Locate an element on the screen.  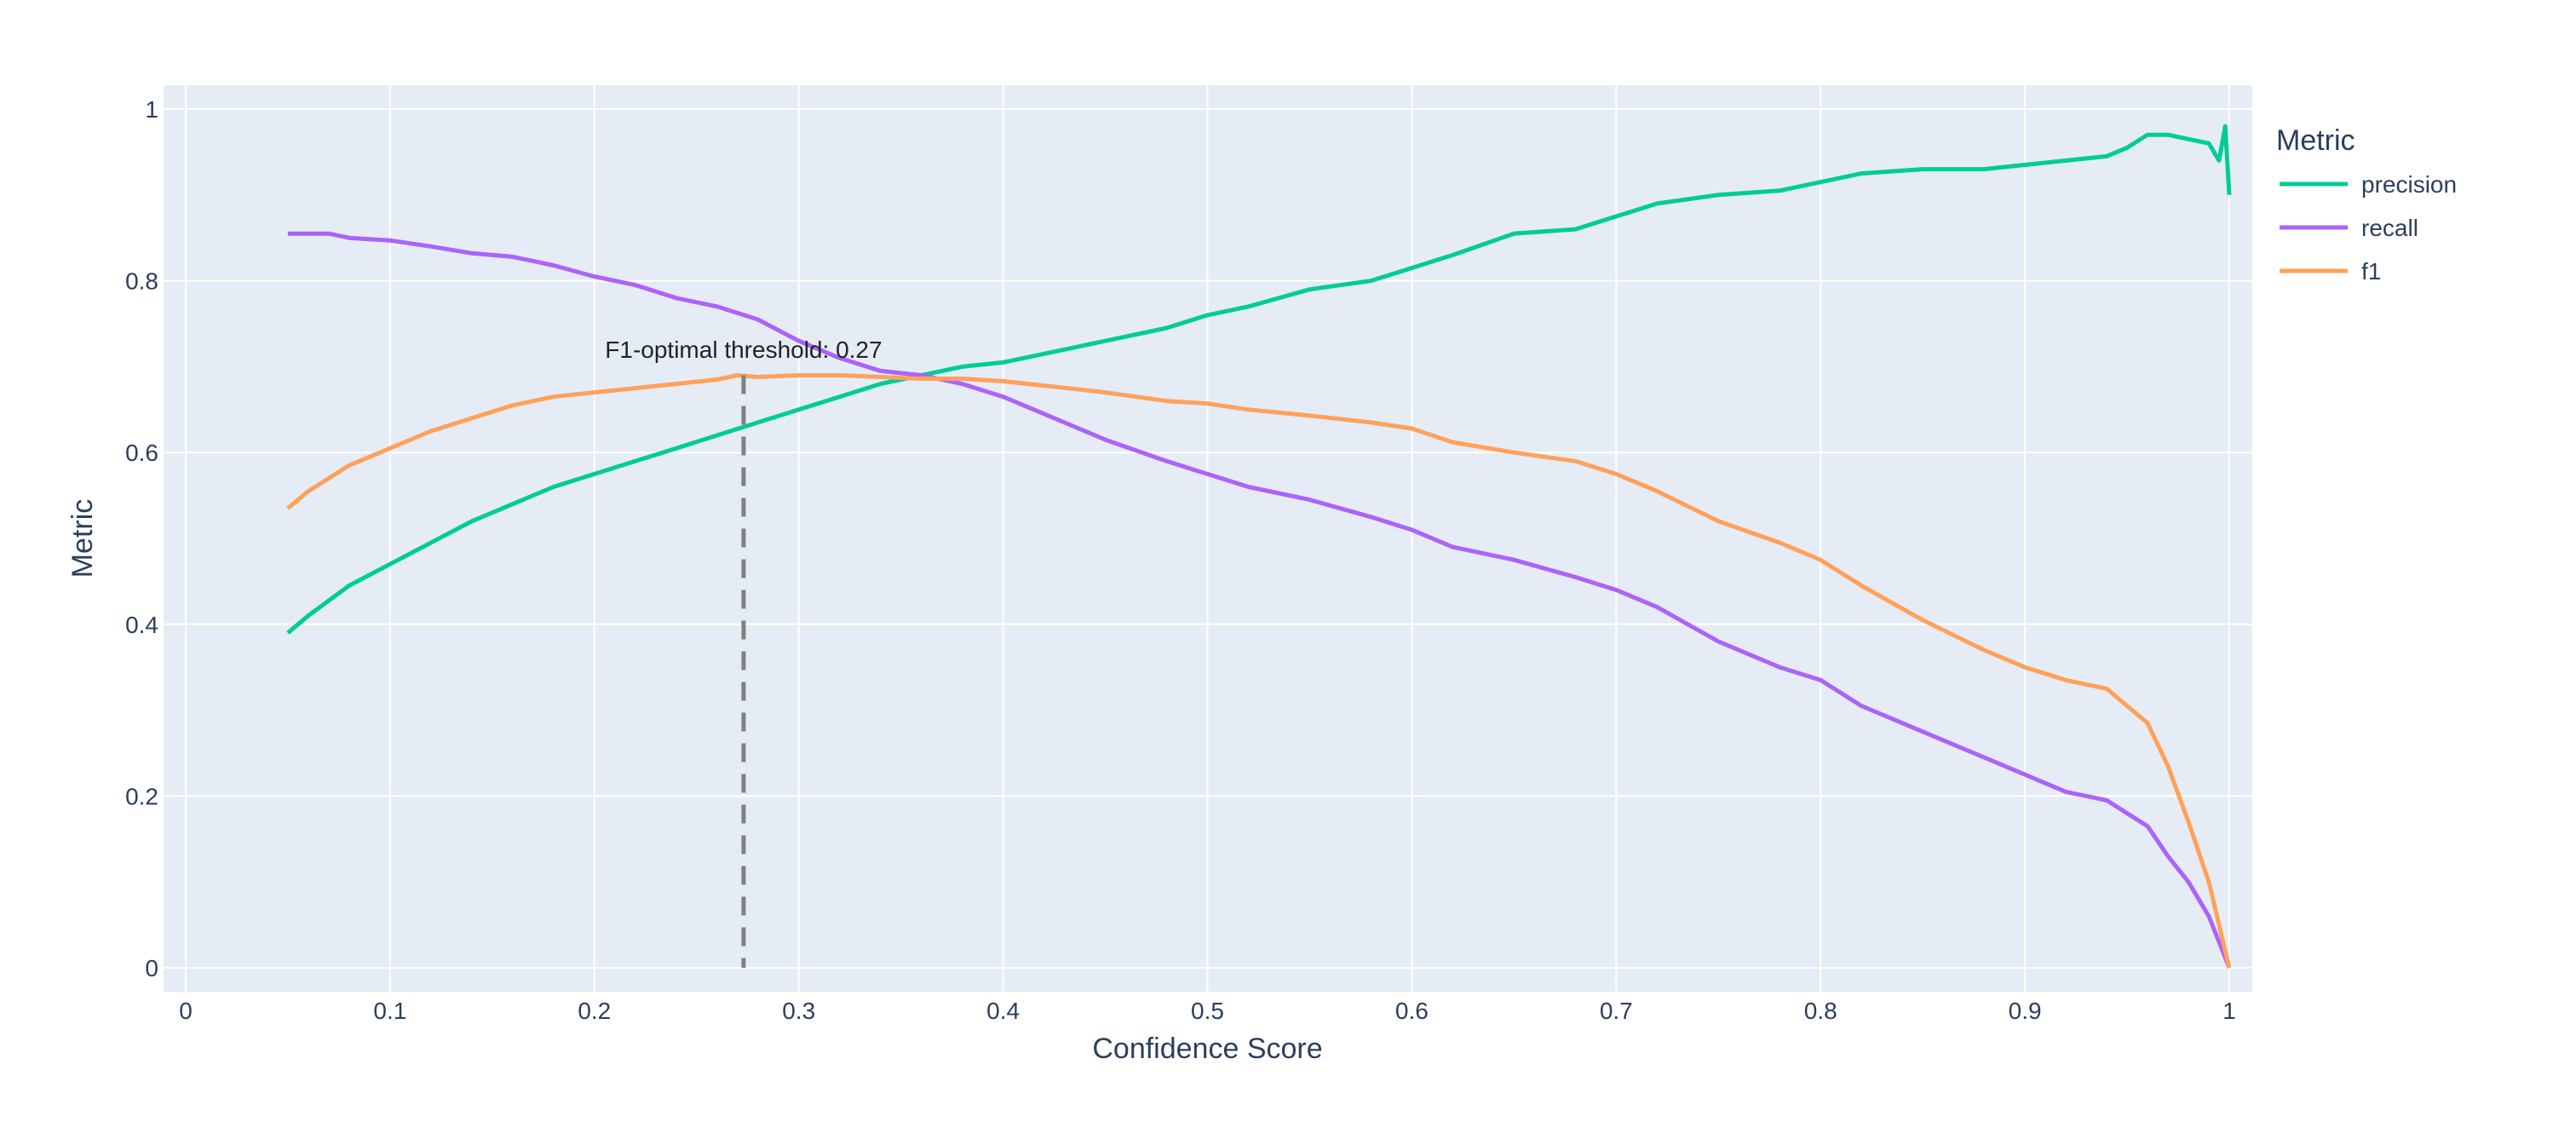
x-tick-label: 0.4 is located at coordinates (1003, 1011).